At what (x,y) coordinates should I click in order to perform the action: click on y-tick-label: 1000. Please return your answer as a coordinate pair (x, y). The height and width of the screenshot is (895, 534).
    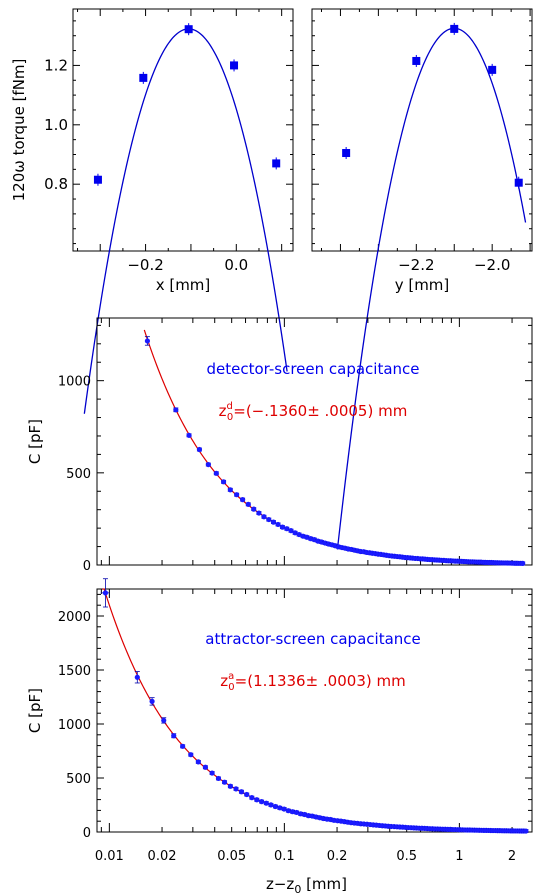
    Looking at the image, I should click on (74, 725).